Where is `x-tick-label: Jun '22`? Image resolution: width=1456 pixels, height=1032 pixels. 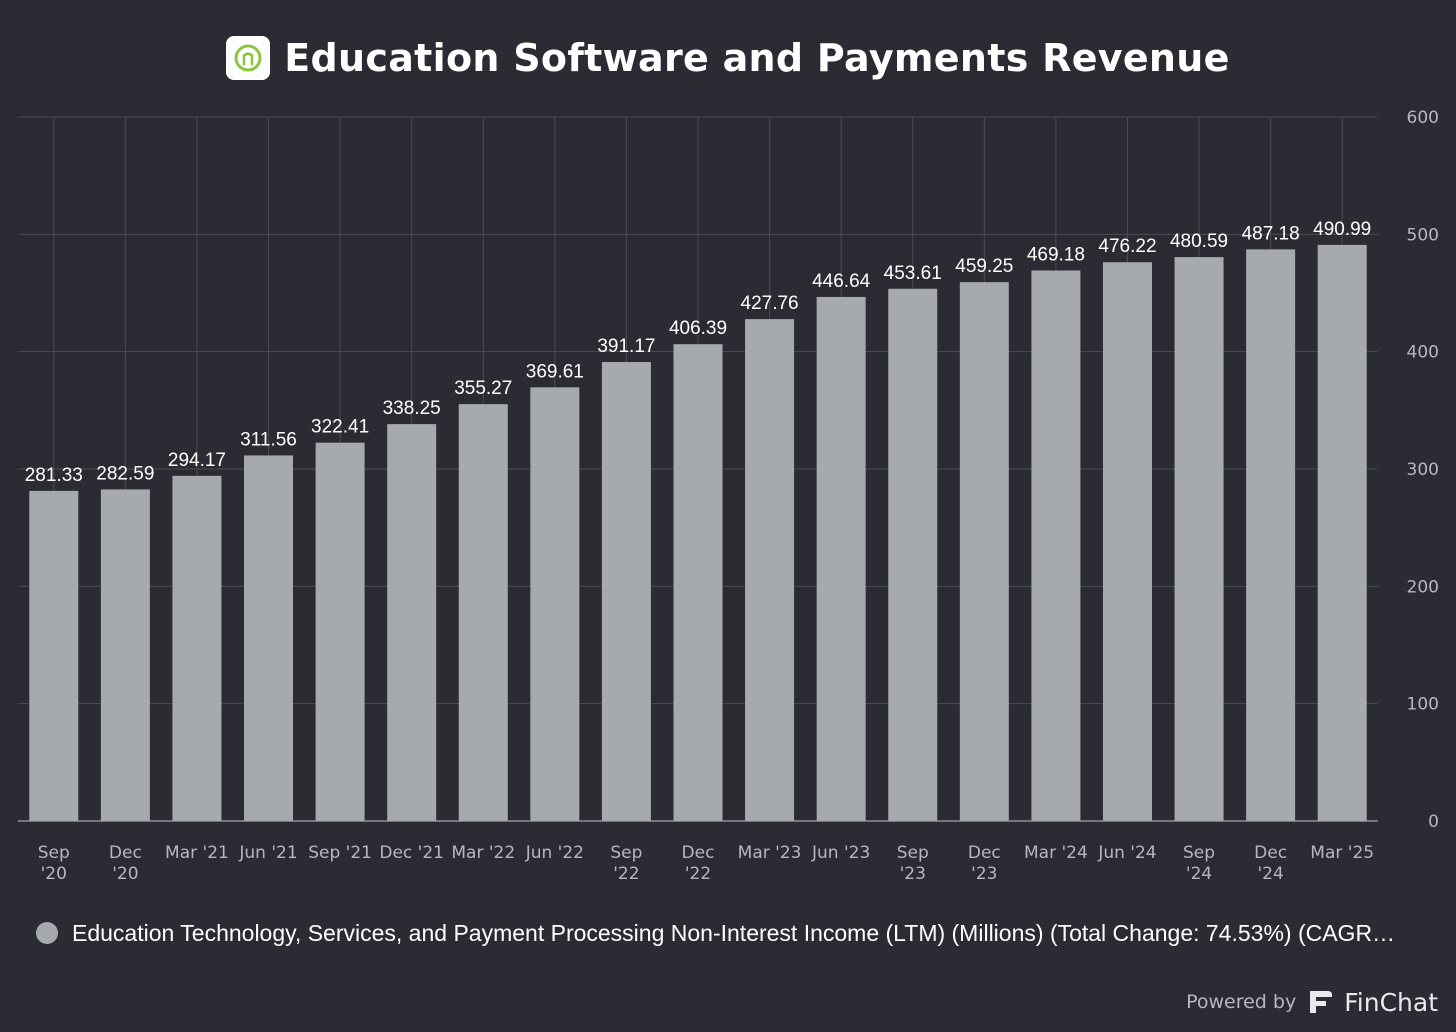
x-tick-label: Jun '22 is located at coordinates (554, 853).